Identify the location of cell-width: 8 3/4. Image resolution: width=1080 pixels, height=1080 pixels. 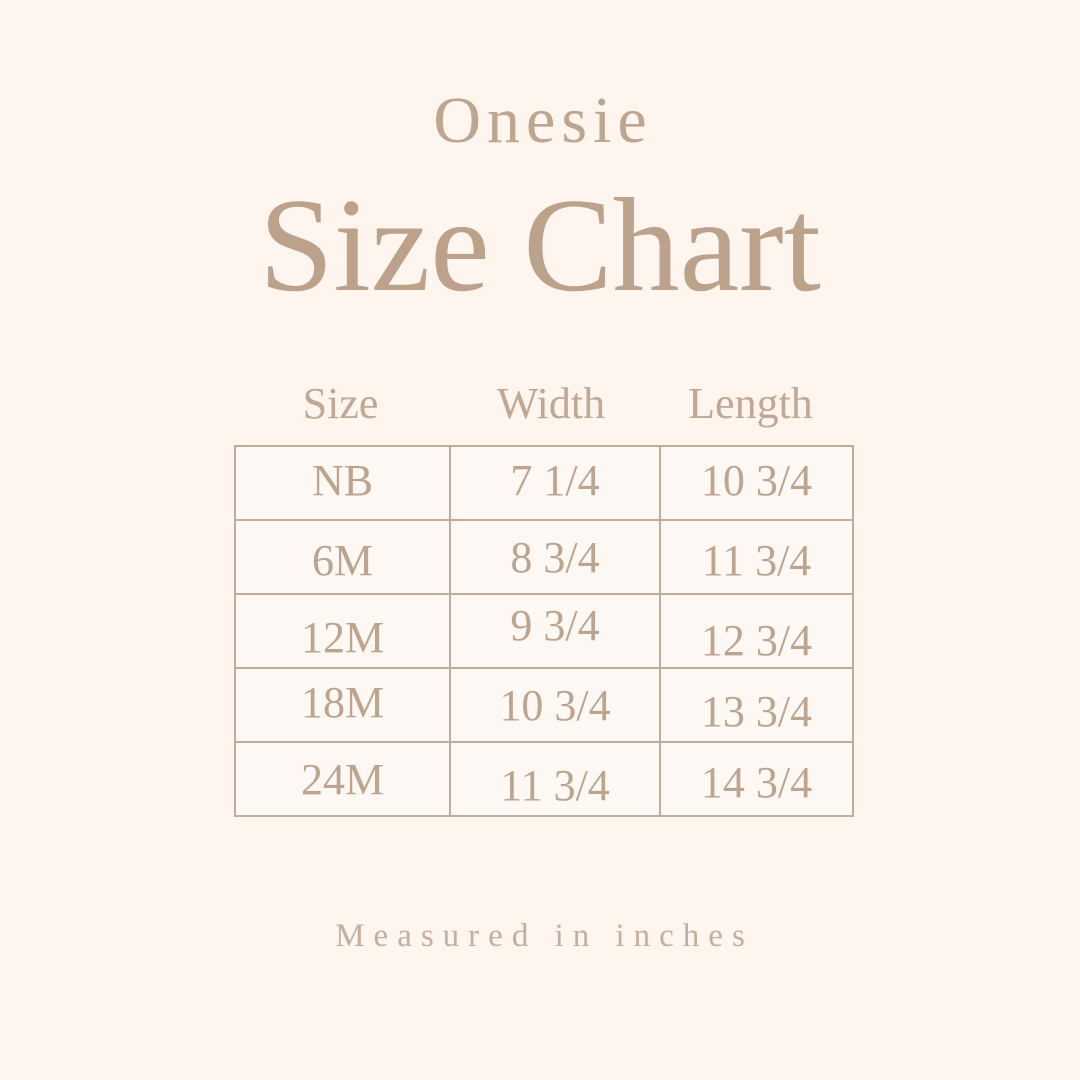
(555, 557).